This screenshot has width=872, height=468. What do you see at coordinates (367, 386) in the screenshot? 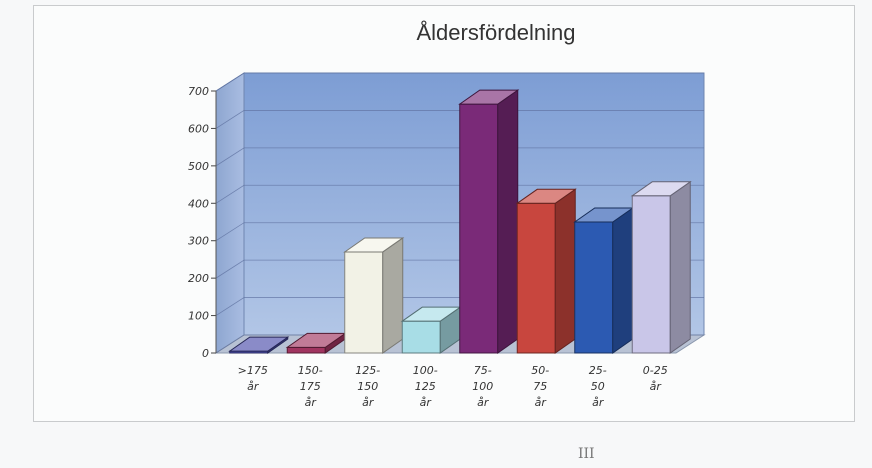
I see `x-tick-label: 150` at bounding box center [367, 386].